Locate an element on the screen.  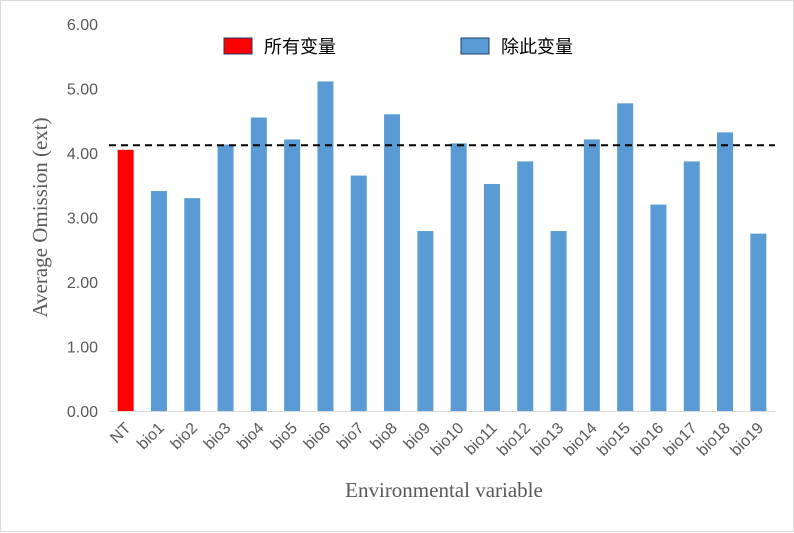
x-tick-label: bio3 is located at coordinates (217, 436).